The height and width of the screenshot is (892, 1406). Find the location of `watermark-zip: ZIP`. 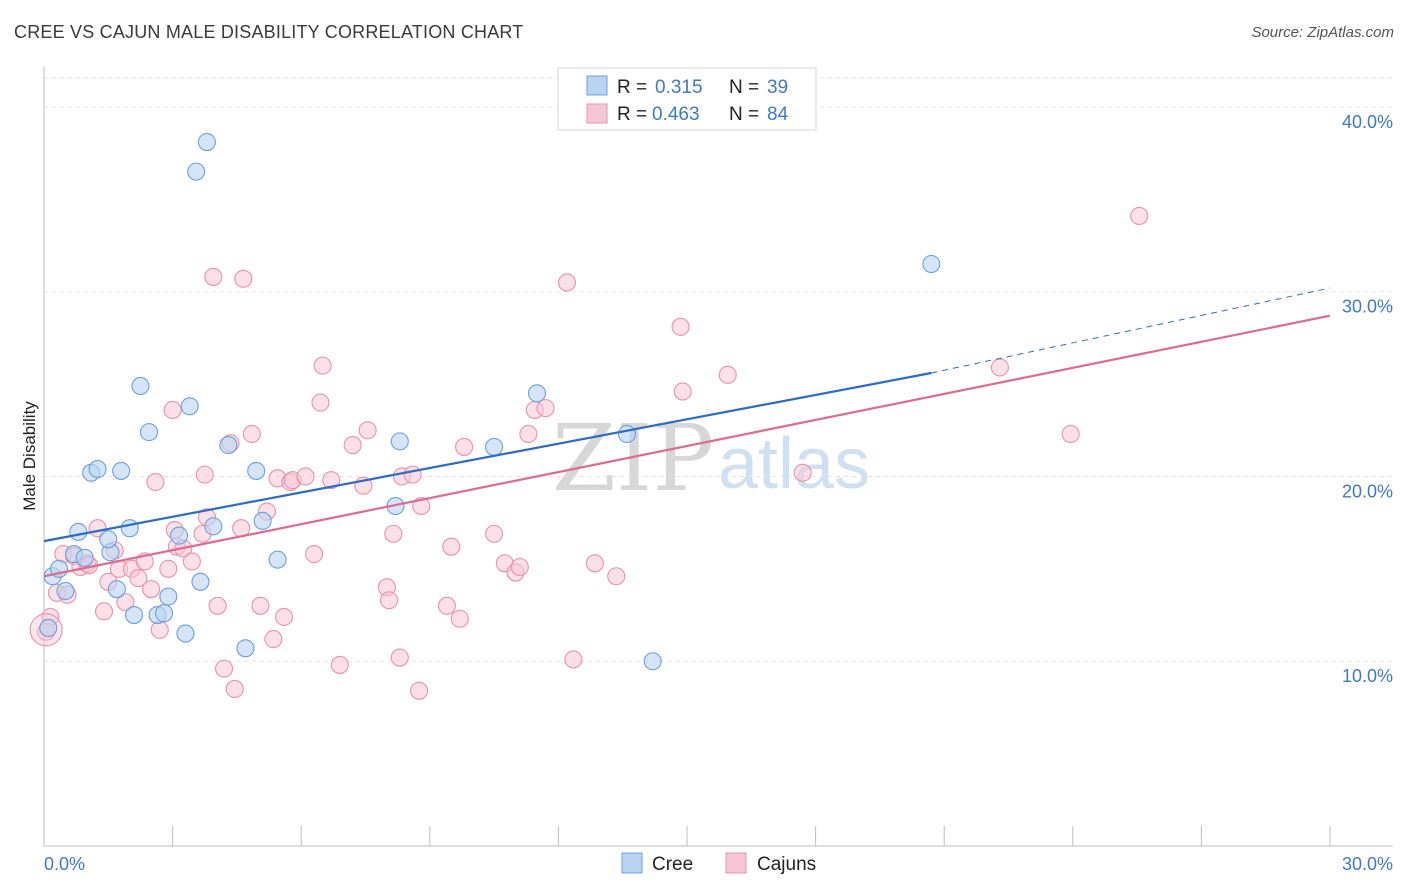

watermark-zip: ZIP is located at coordinates (633, 458).